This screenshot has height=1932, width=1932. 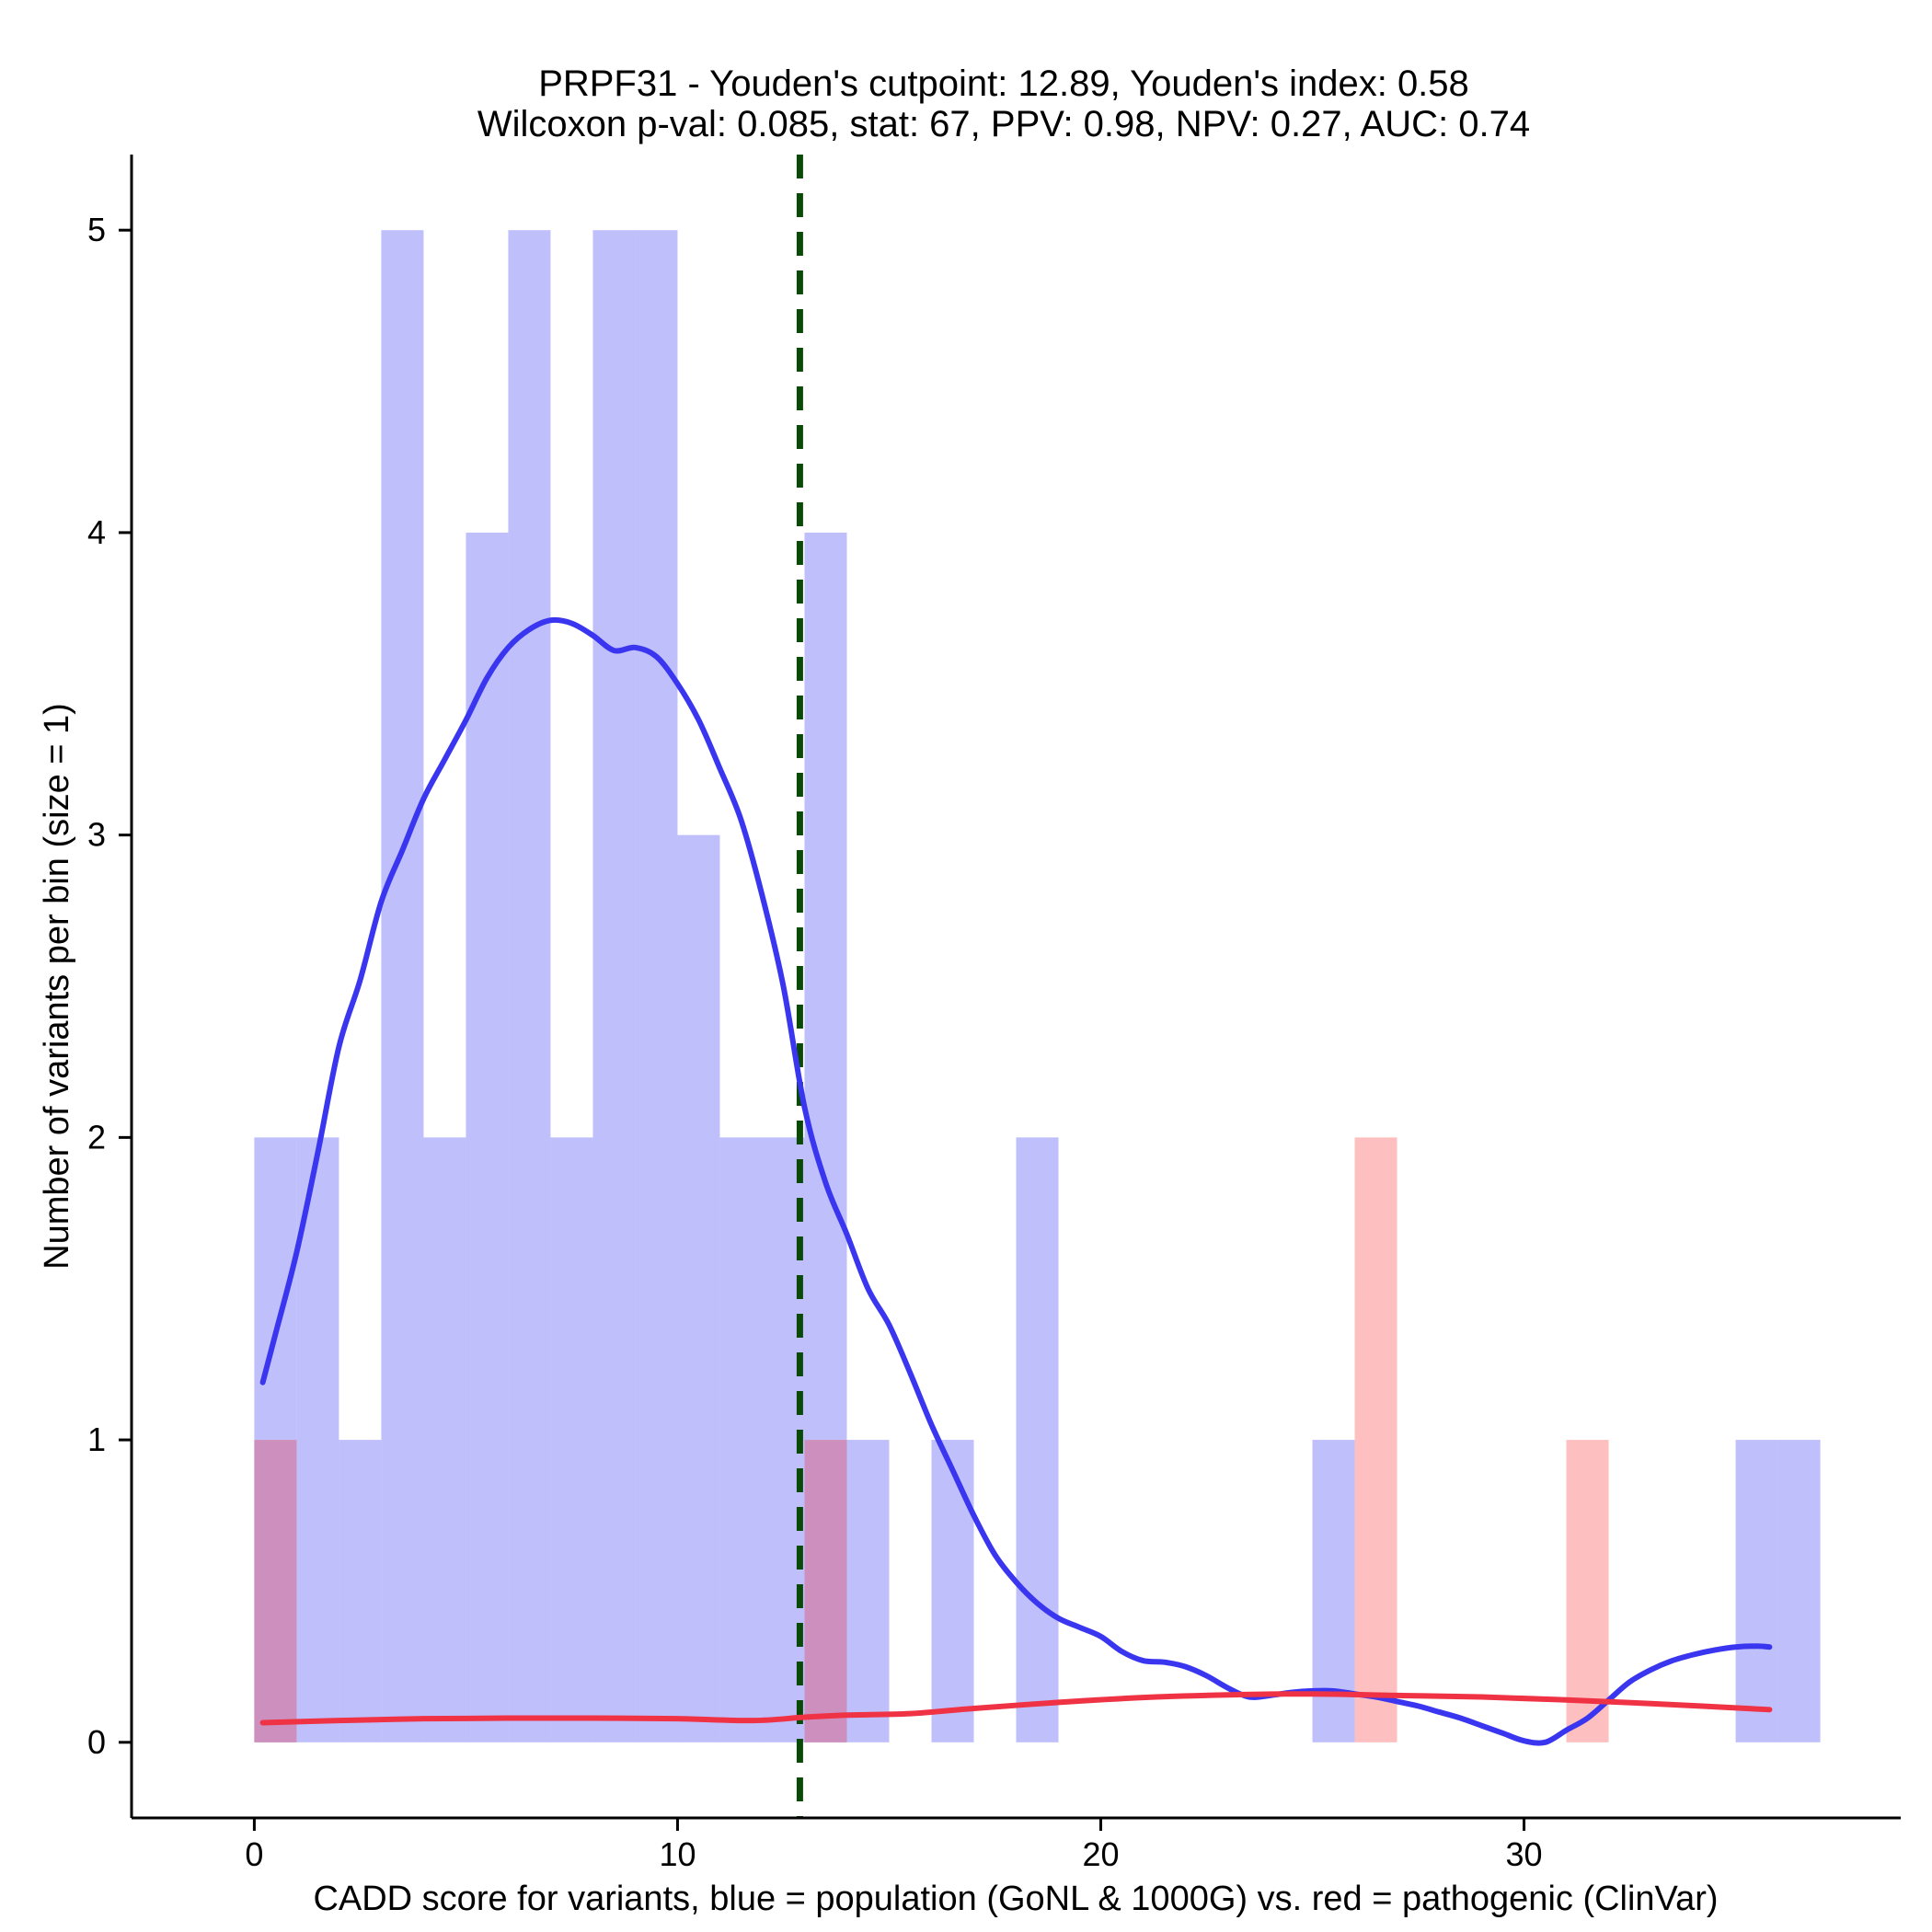 I want to click on x-tick-label: 20, so click(x=1100, y=1854).